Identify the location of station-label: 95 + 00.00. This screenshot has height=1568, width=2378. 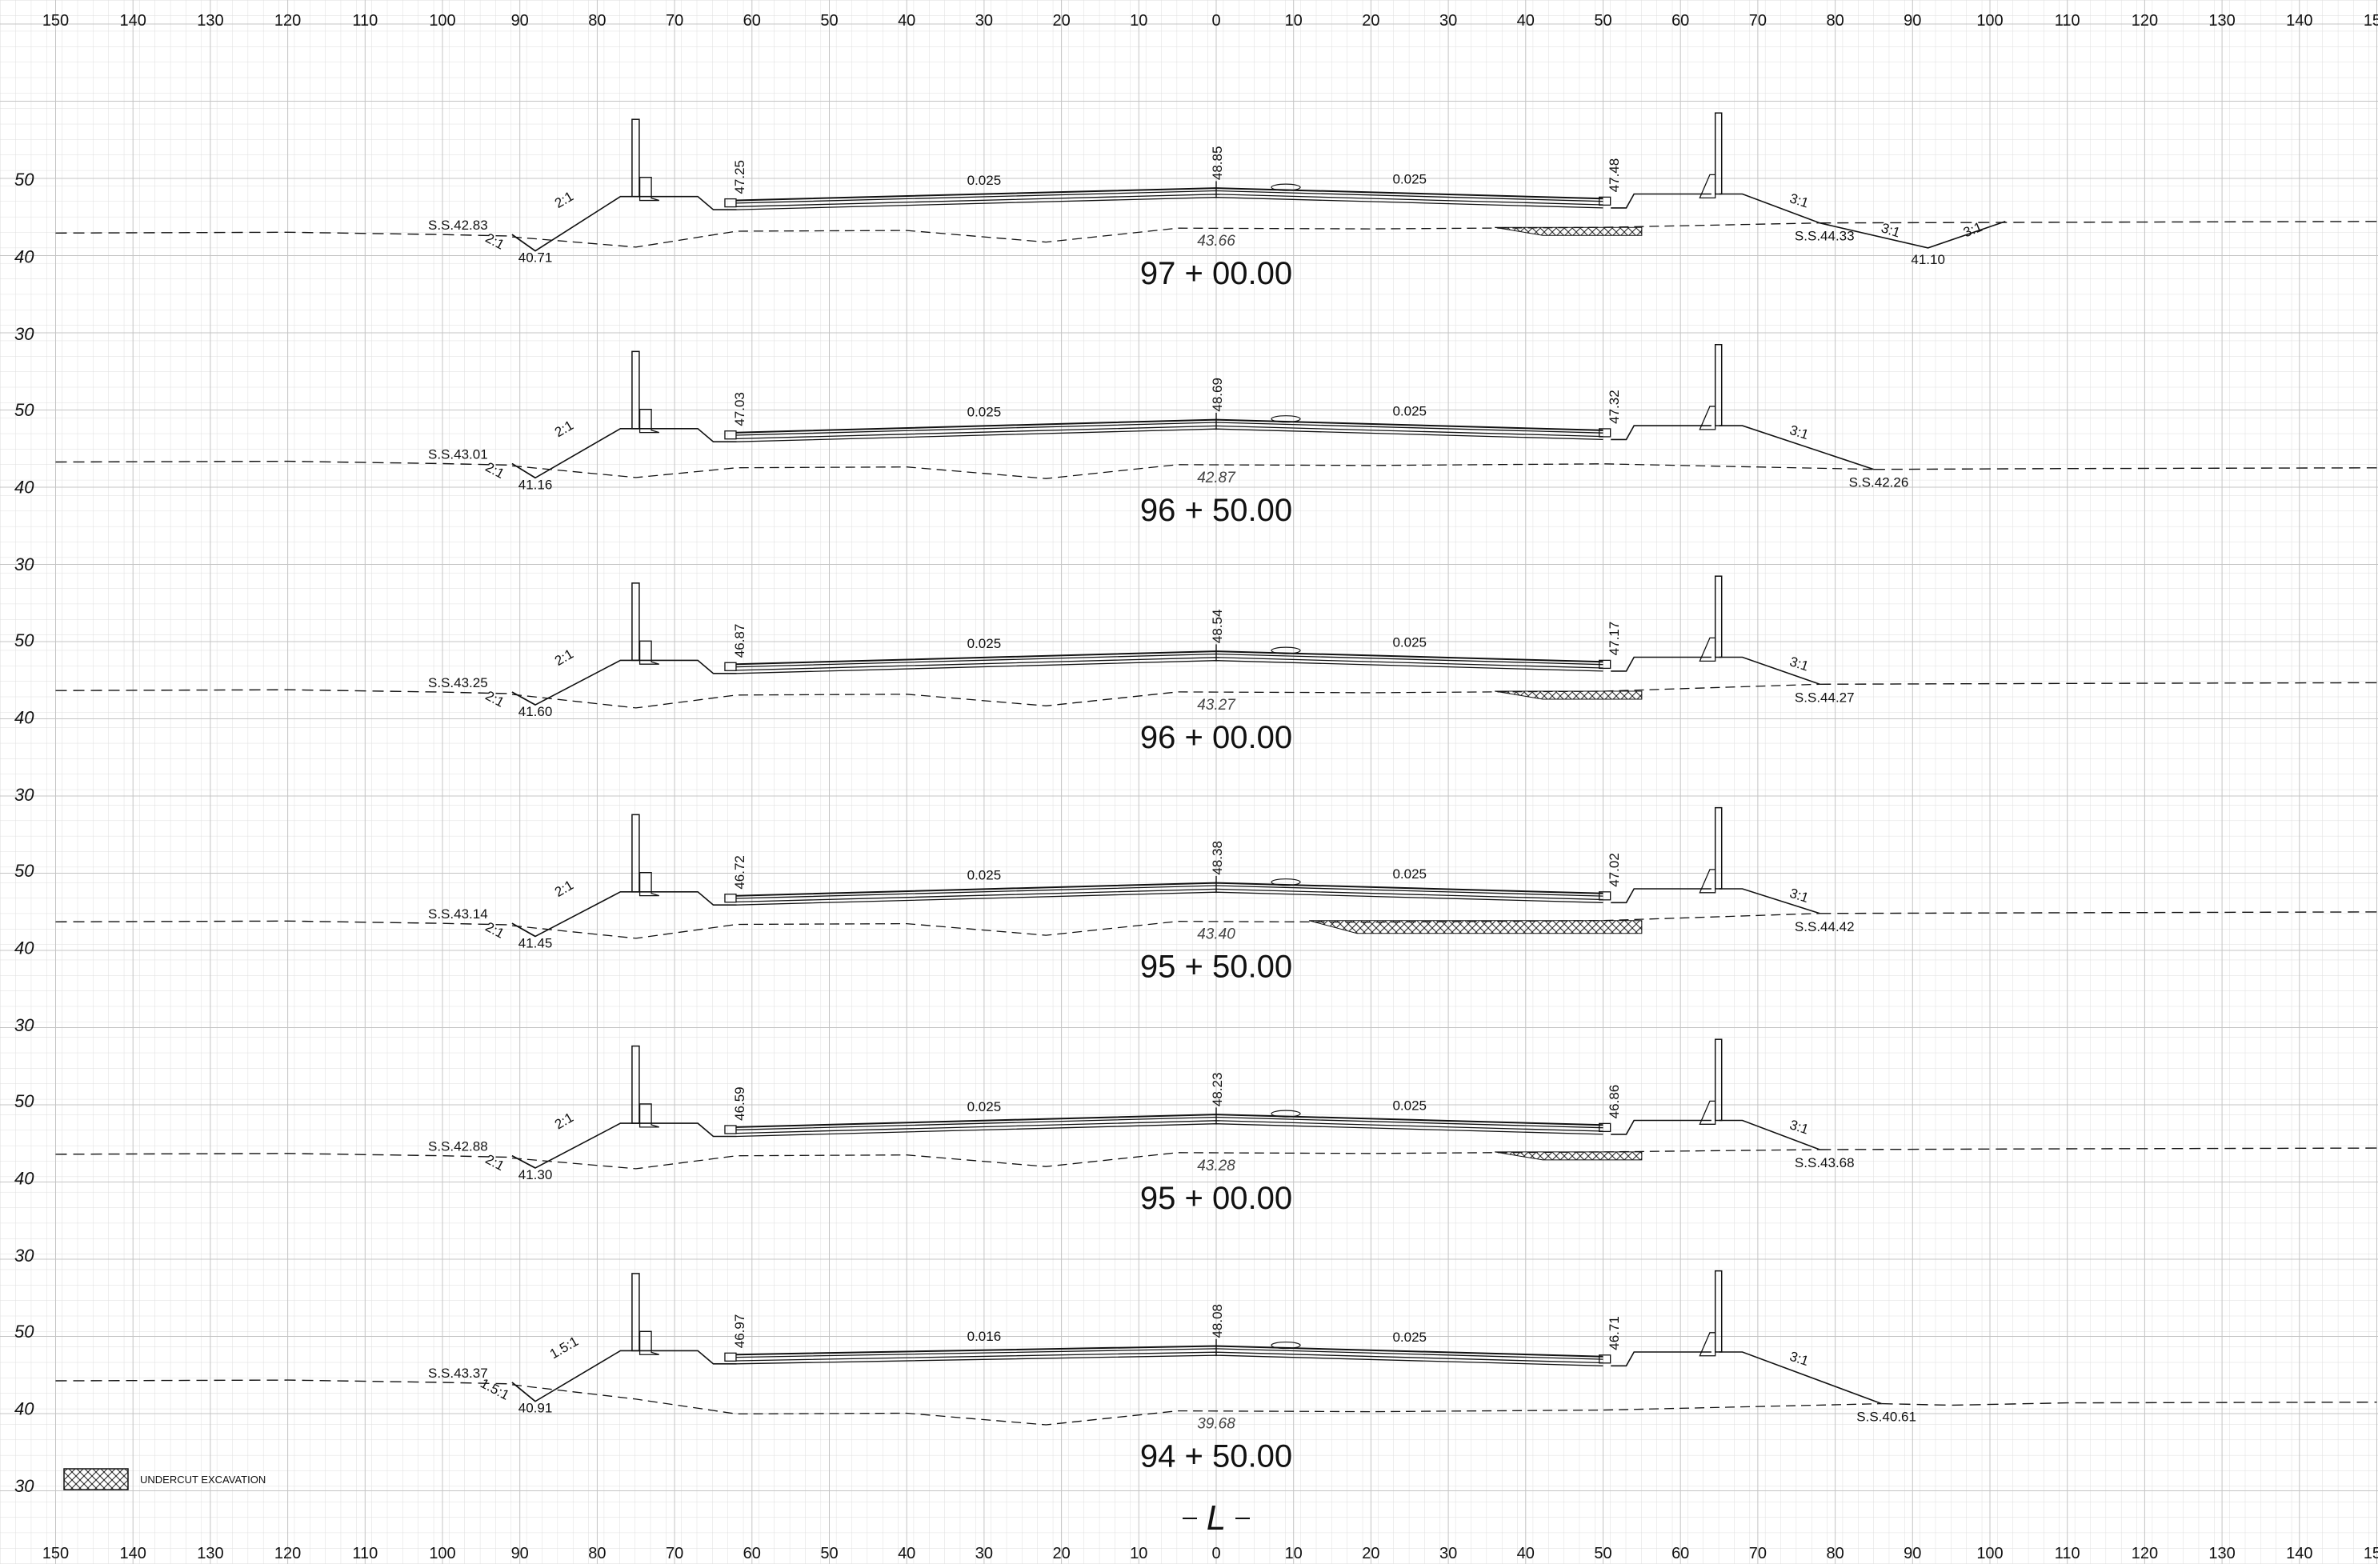
(1216, 1198).